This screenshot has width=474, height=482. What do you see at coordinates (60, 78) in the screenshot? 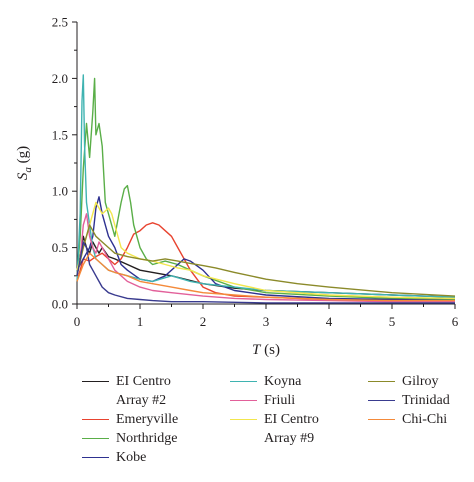
I see `y-tick-label: 2.0` at bounding box center [60, 78].